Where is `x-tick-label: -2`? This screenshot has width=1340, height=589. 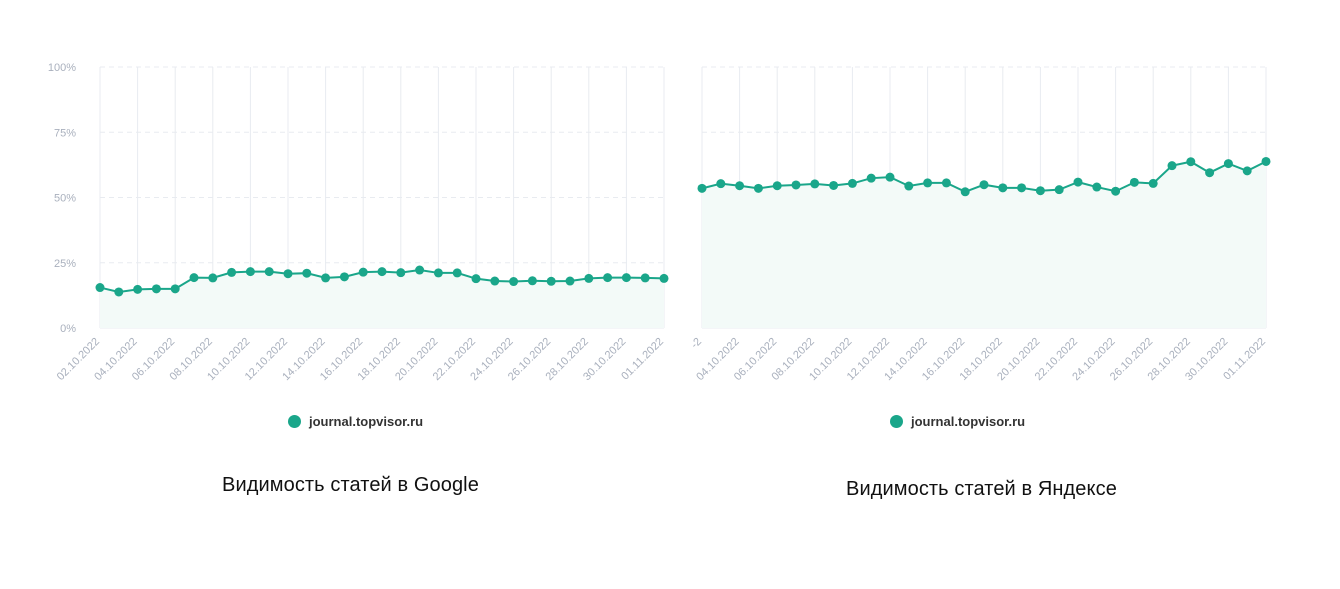 x-tick-label: -2 is located at coordinates (696, 343).